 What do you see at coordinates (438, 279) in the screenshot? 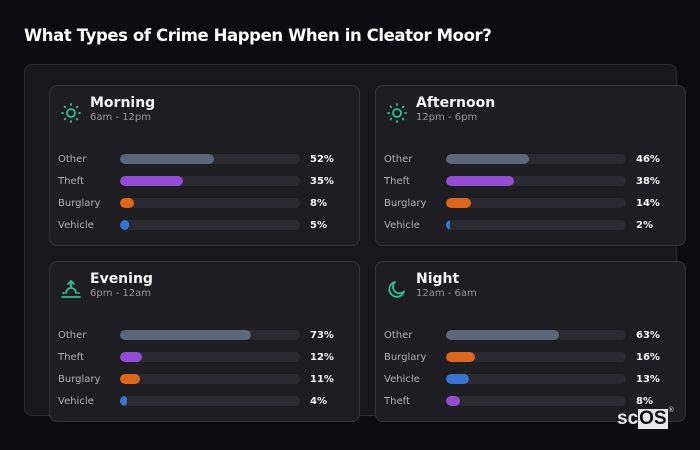
I see `card-title: Night` at bounding box center [438, 279].